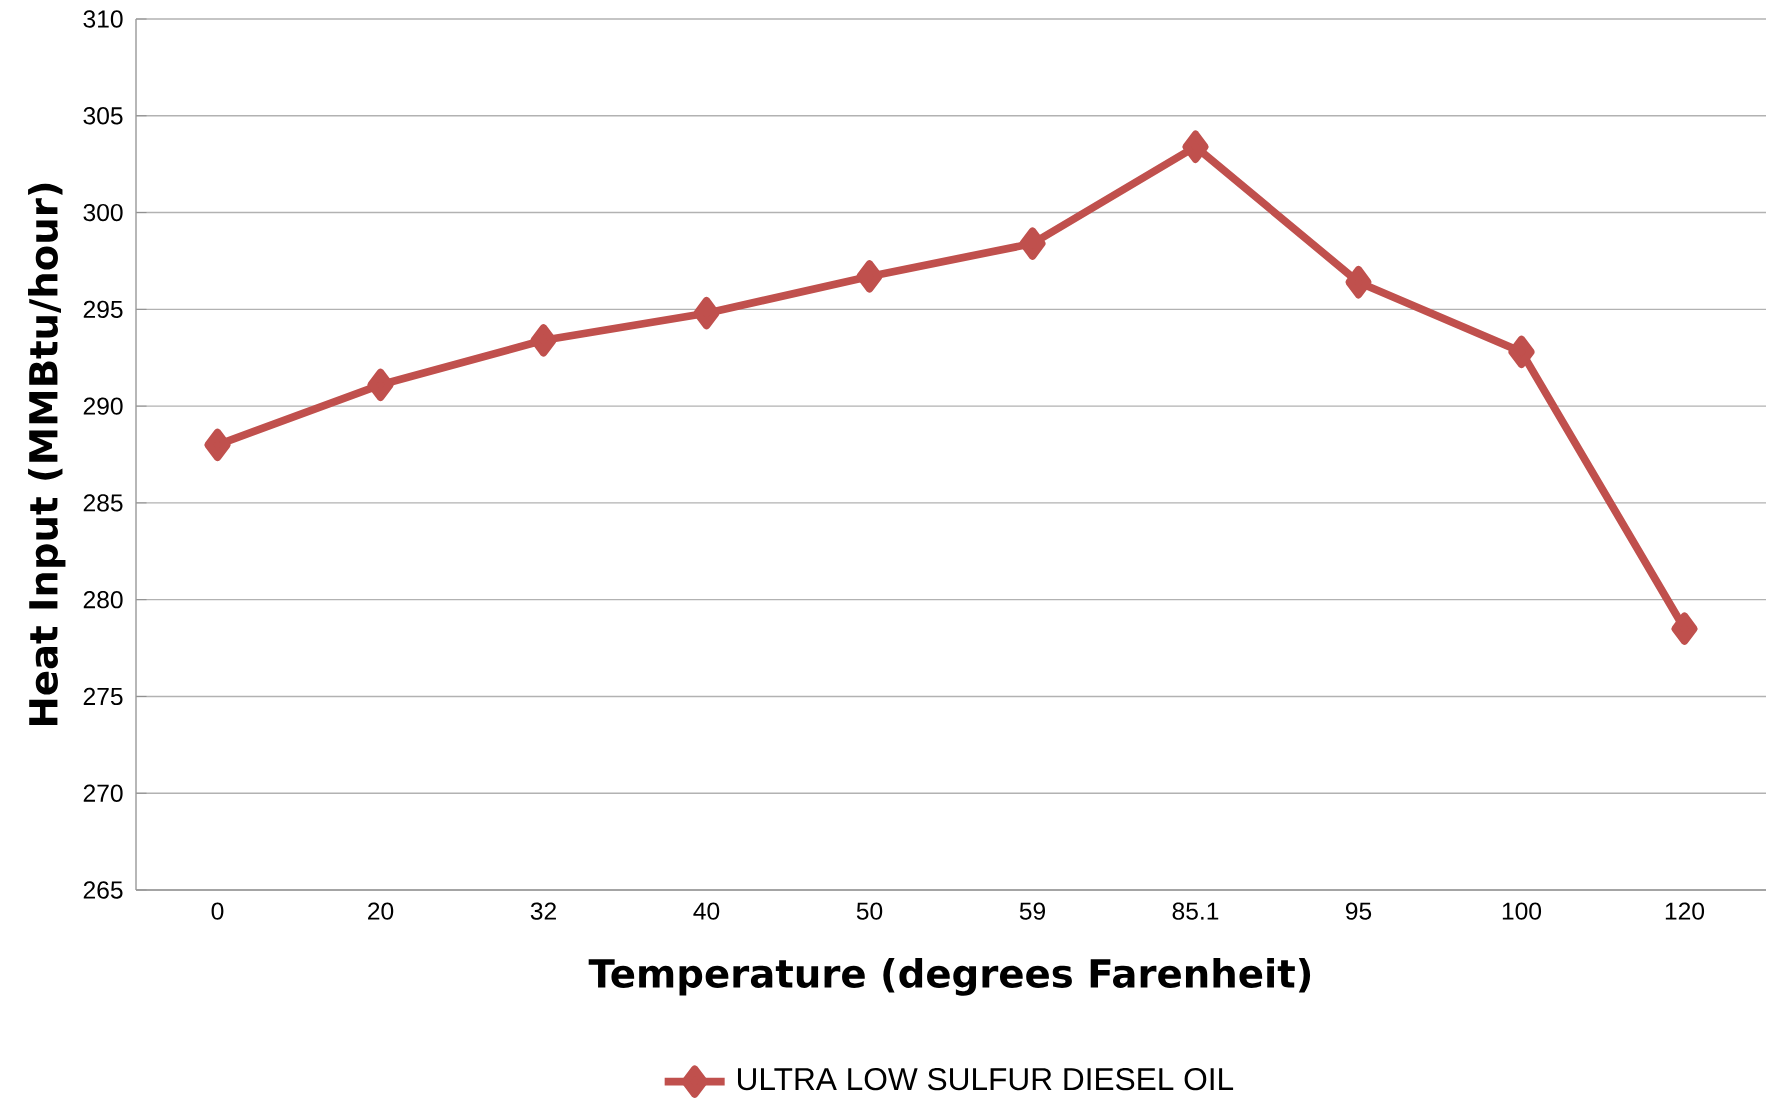  Describe the element at coordinates (706, 911) in the screenshot. I see `x-tick-label: 40` at that location.